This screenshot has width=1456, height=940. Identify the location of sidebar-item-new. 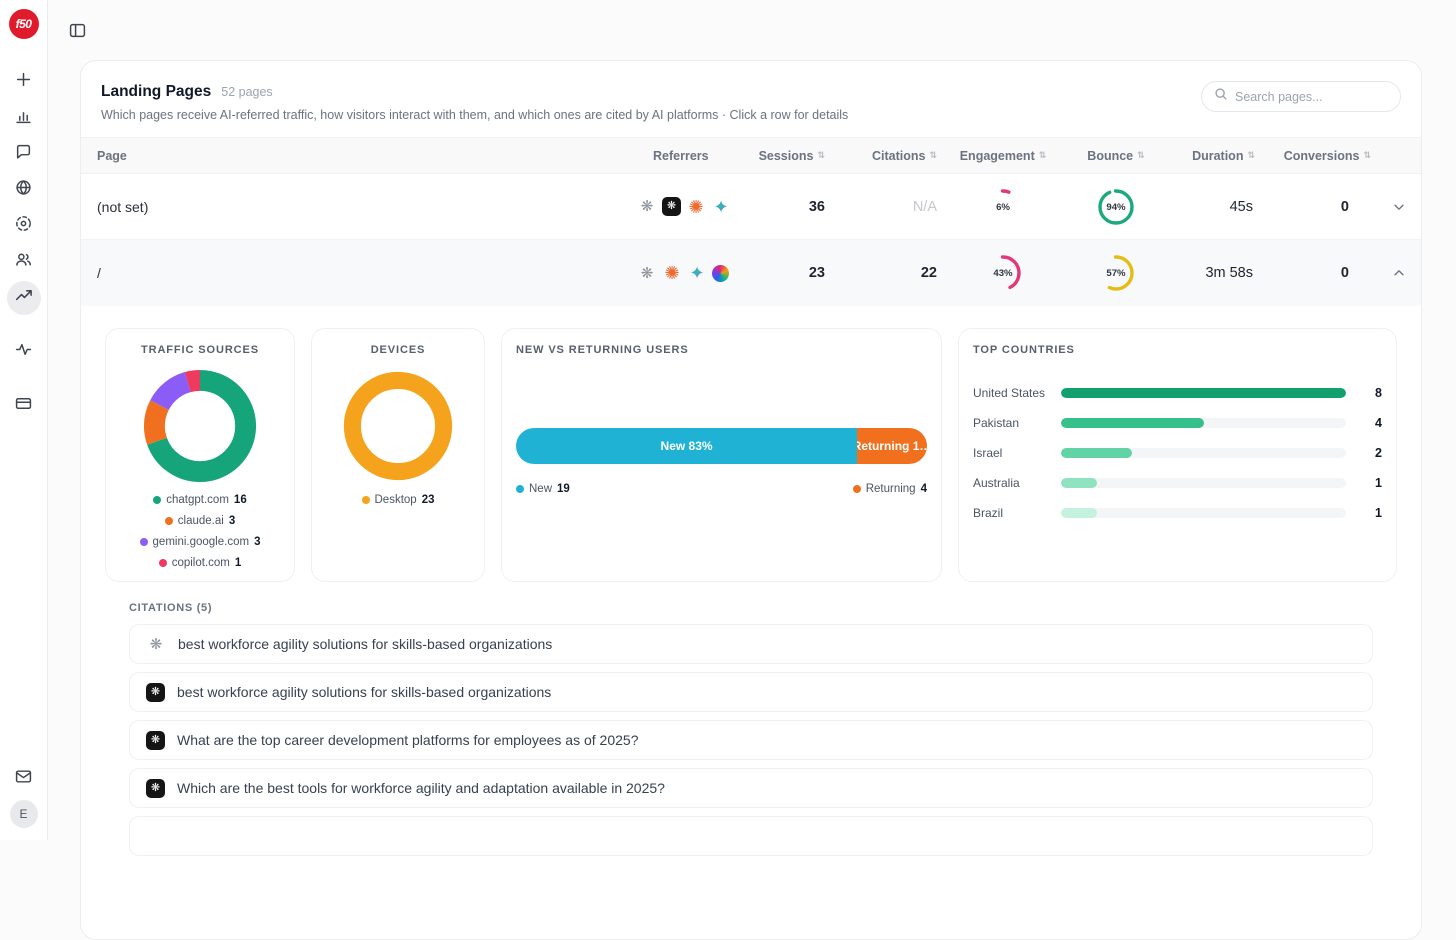
(24, 82).